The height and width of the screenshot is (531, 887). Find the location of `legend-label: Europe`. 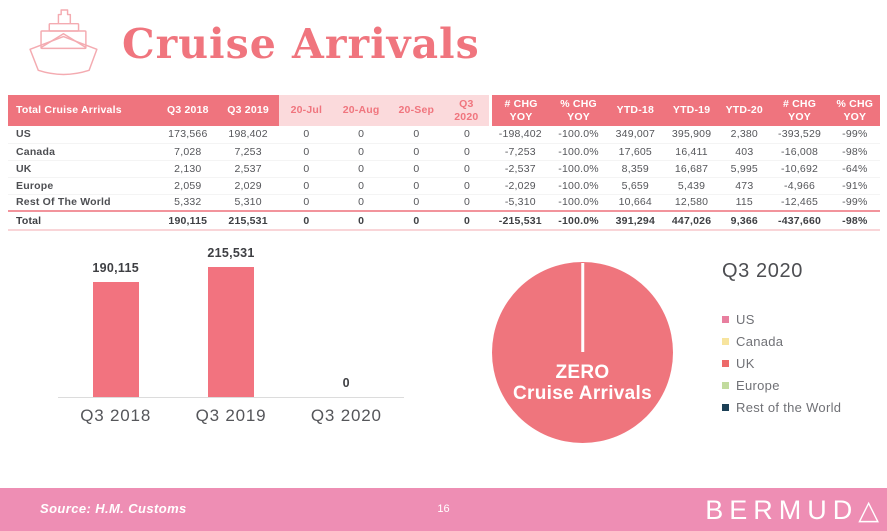

legend-label: Europe is located at coordinates (758, 385).